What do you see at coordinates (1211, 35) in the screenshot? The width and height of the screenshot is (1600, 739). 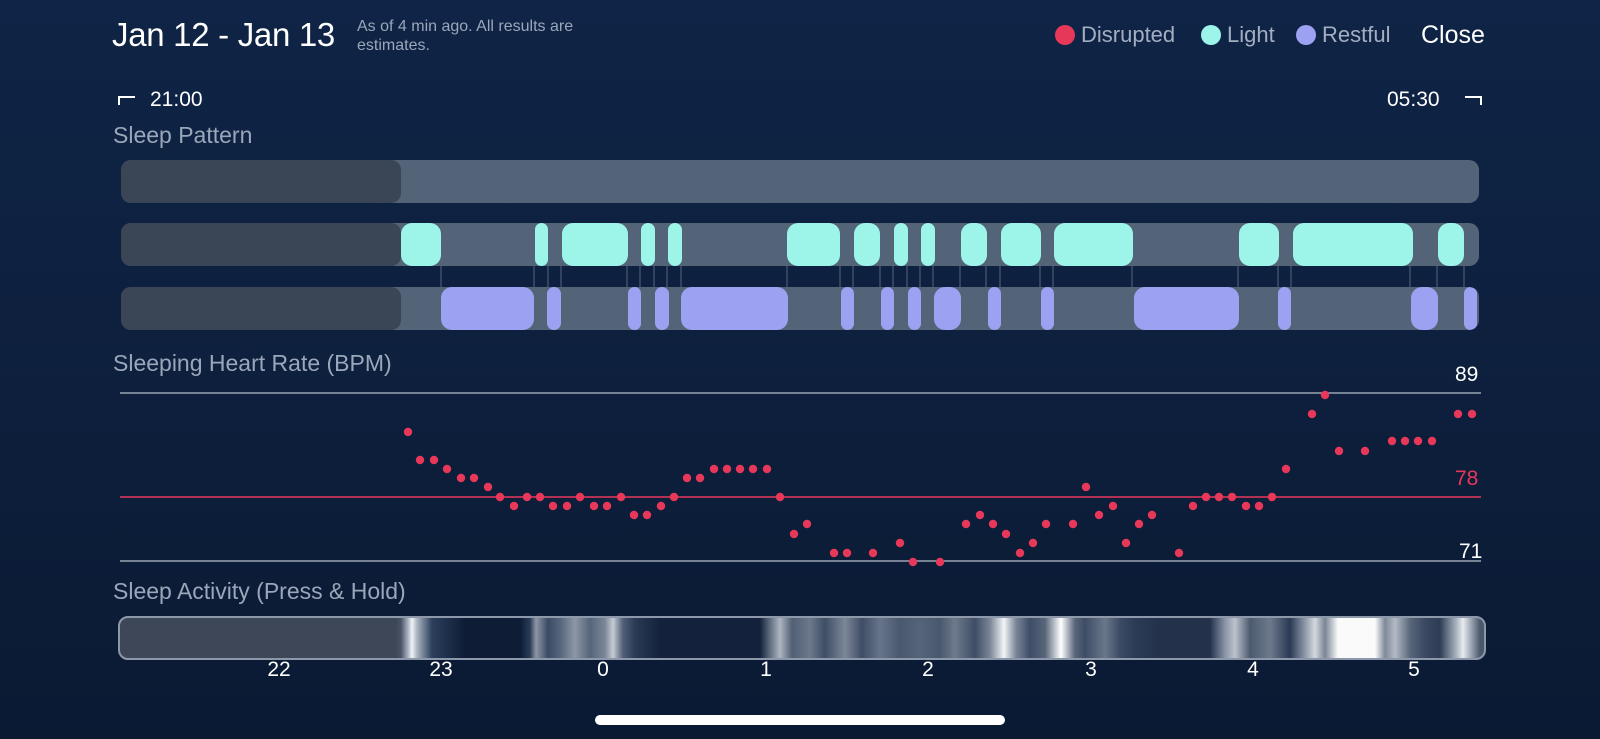 I see `light-legend-dot` at bounding box center [1211, 35].